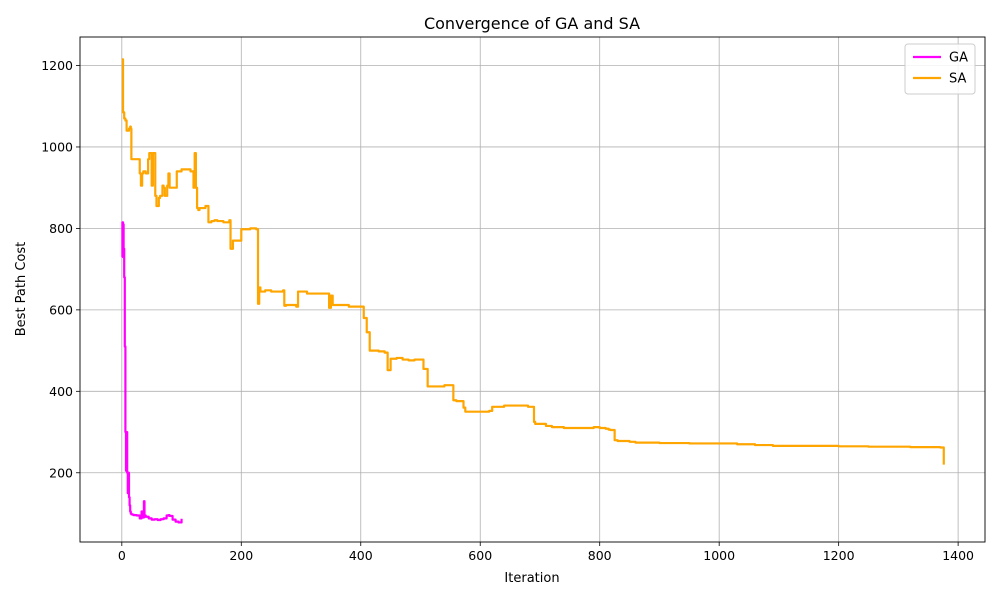  I want to click on y-axis-label: Best Path Cost, so click(21, 289).